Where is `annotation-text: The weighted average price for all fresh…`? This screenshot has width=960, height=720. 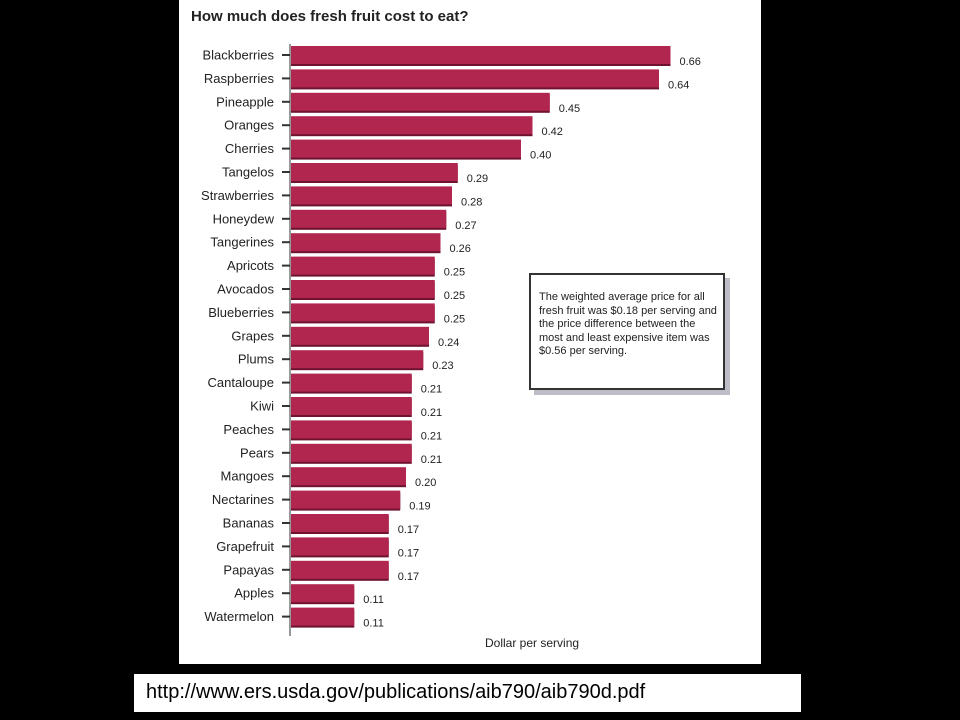
annotation-text: The weighted average price for all fresh… is located at coordinates (628, 324).